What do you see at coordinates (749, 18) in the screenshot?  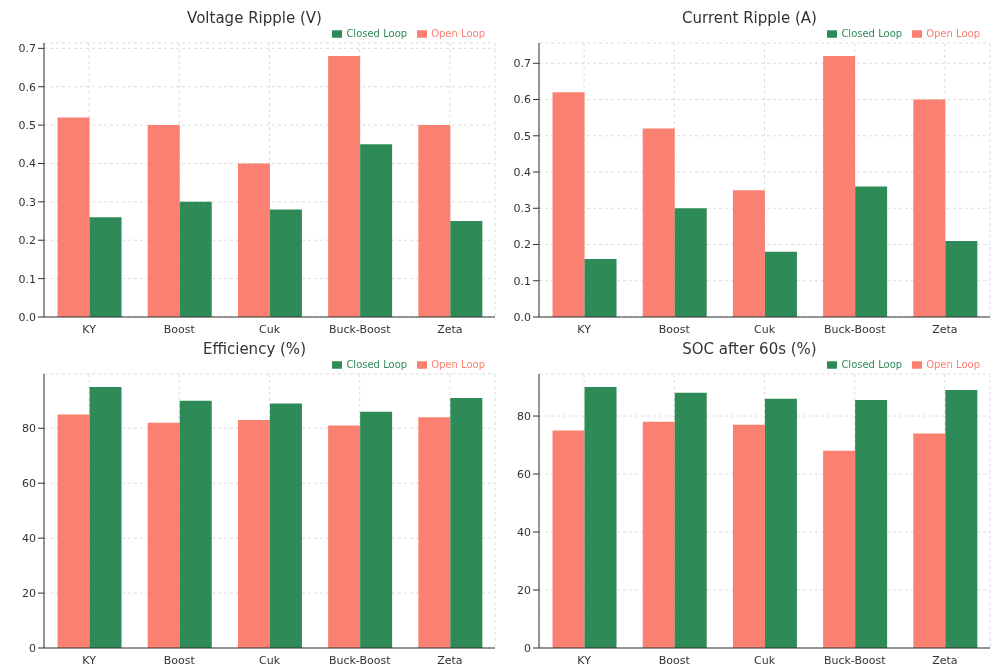 I see `chart-title: Current Ripple (A)` at bounding box center [749, 18].